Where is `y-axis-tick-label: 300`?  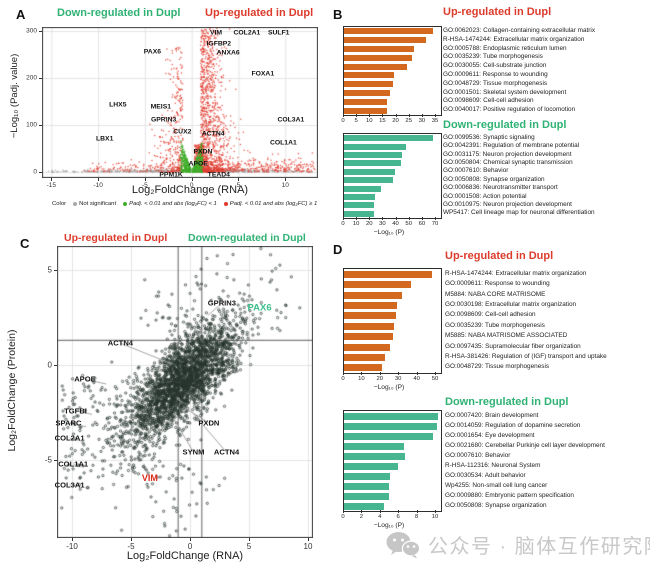
y-axis-tick-label: 300 is located at coordinates (31, 31).